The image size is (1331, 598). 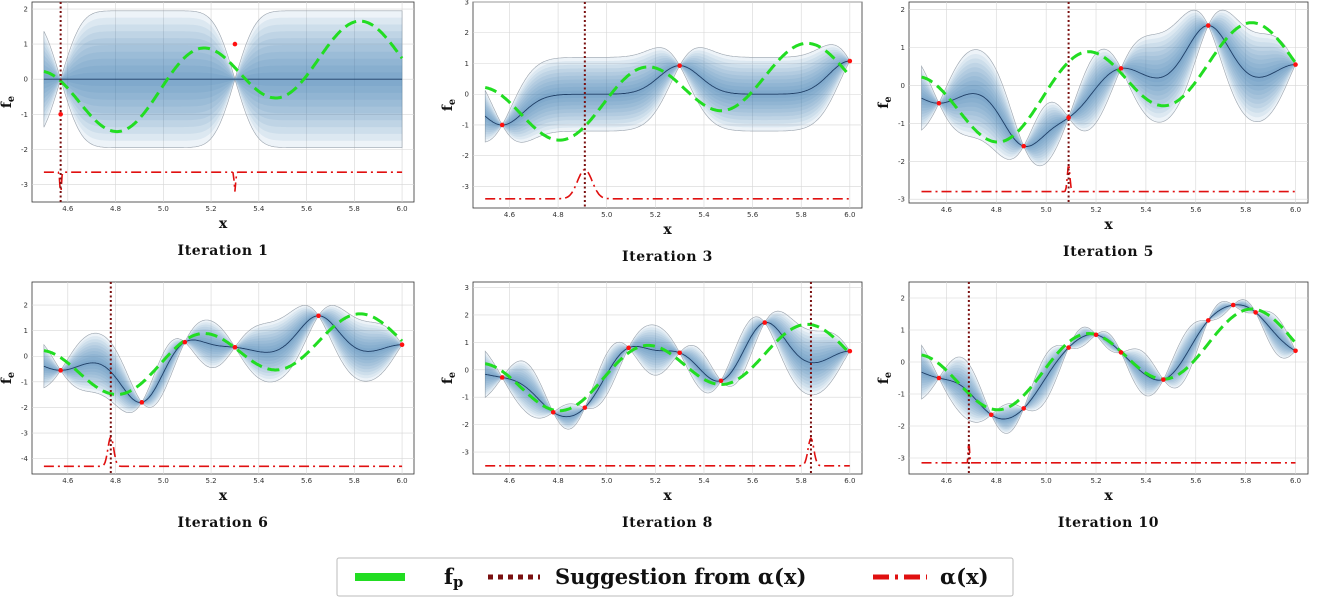 I want to click on panel-title: Iteration 6, so click(x=223, y=523).